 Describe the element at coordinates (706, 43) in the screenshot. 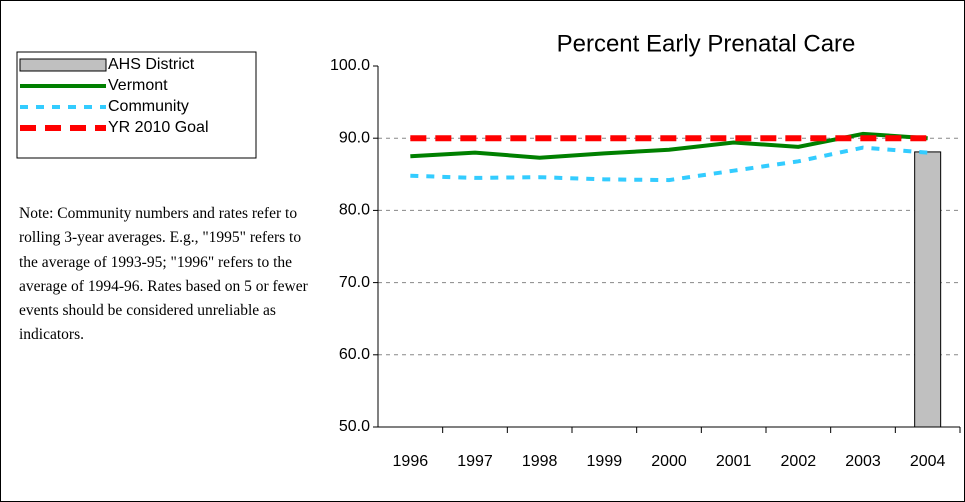

I see `chart-title: Percent Early Prenatal Care` at that location.